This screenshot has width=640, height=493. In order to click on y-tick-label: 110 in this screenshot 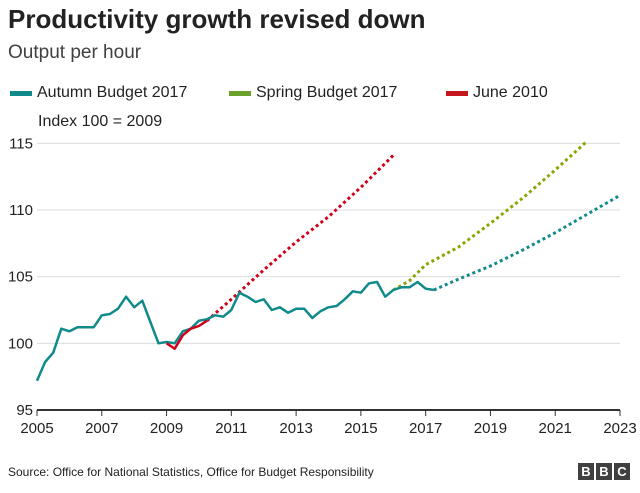, I will do `click(21, 210)`.